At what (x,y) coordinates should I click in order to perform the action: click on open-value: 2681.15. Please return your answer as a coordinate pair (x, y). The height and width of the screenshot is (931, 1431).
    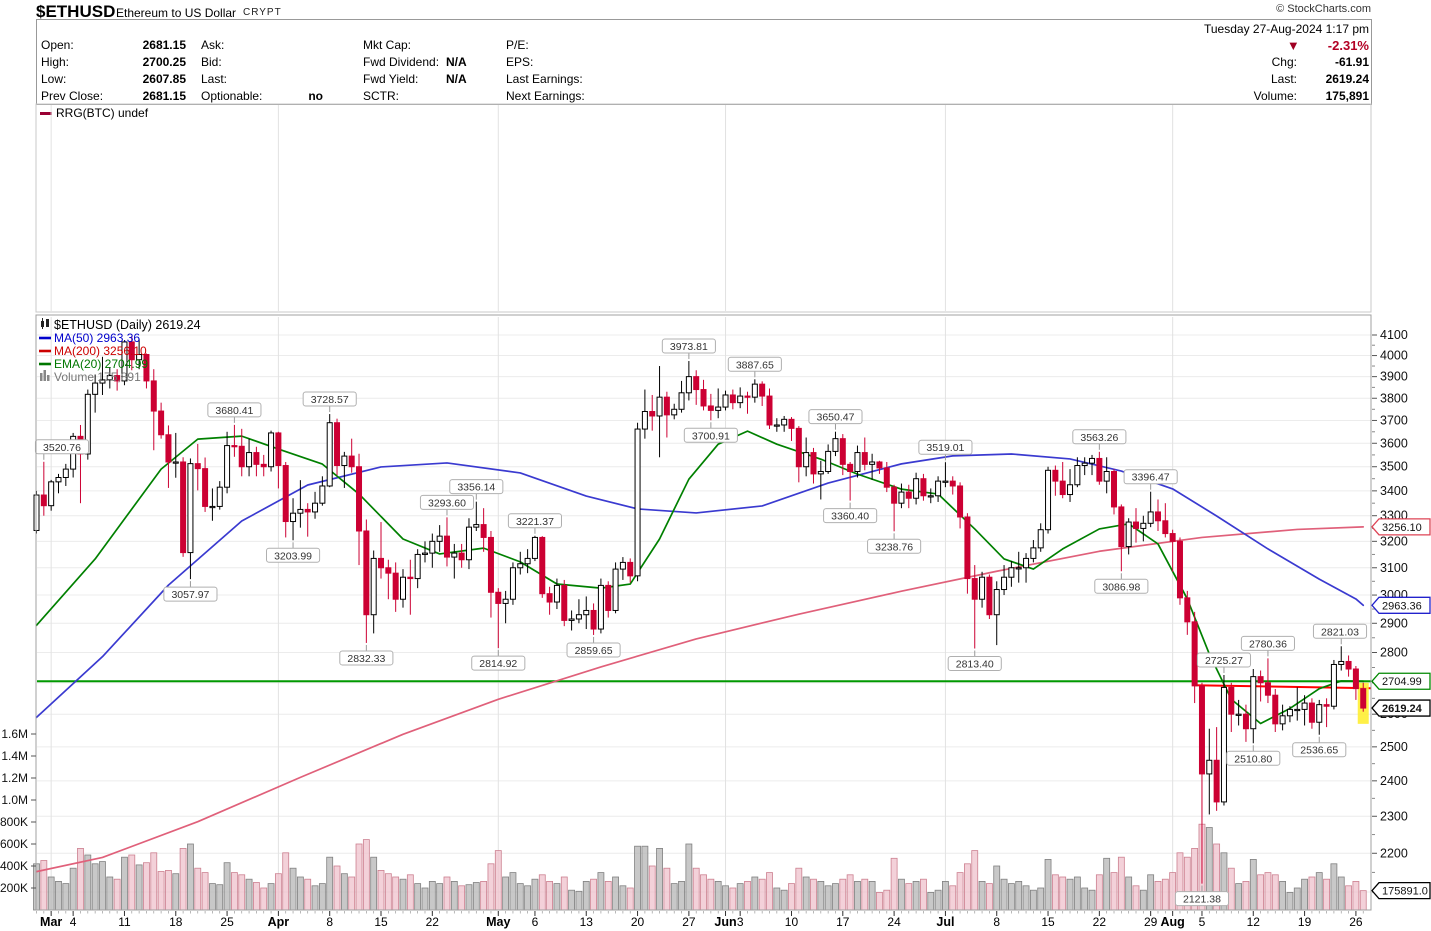
    Looking at the image, I should click on (164, 45).